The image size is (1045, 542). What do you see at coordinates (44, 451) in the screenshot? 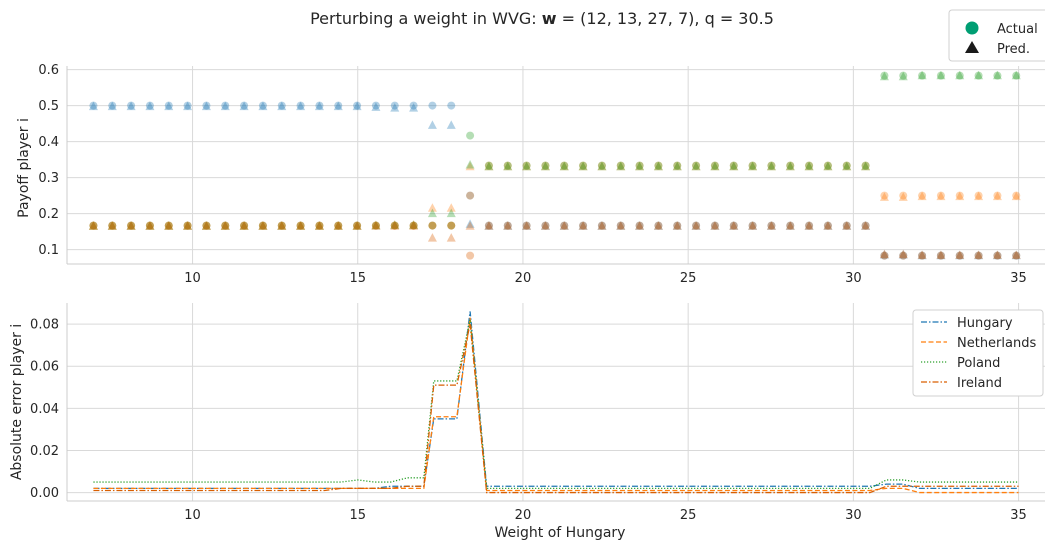
I see `error-y-tick-label: 0.02` at bounding box center [44, 451].